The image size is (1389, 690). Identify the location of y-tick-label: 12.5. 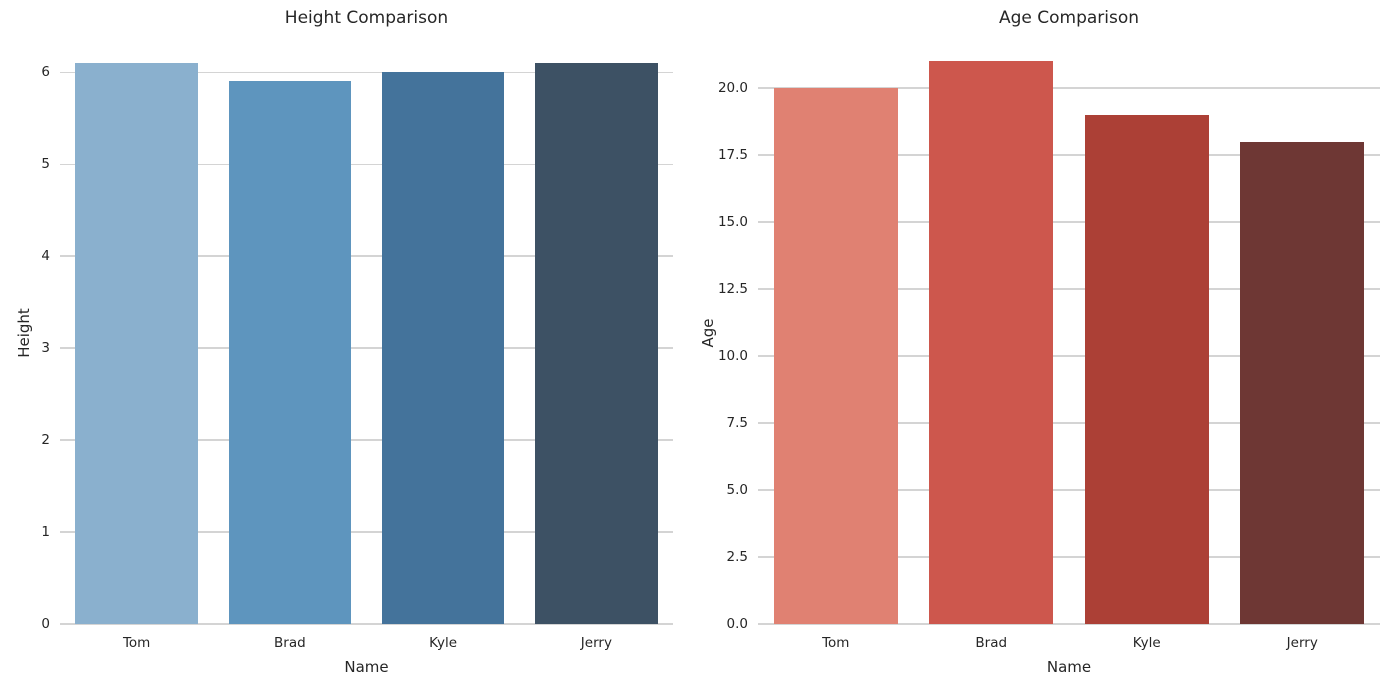
(732, 288).